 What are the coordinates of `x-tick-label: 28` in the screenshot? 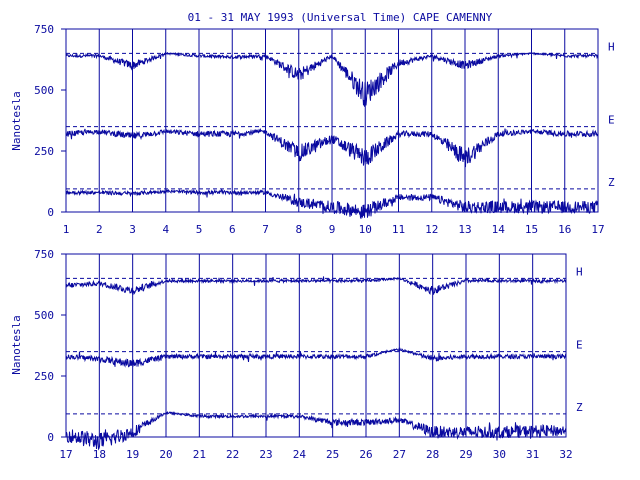 It's located at (432, 454).